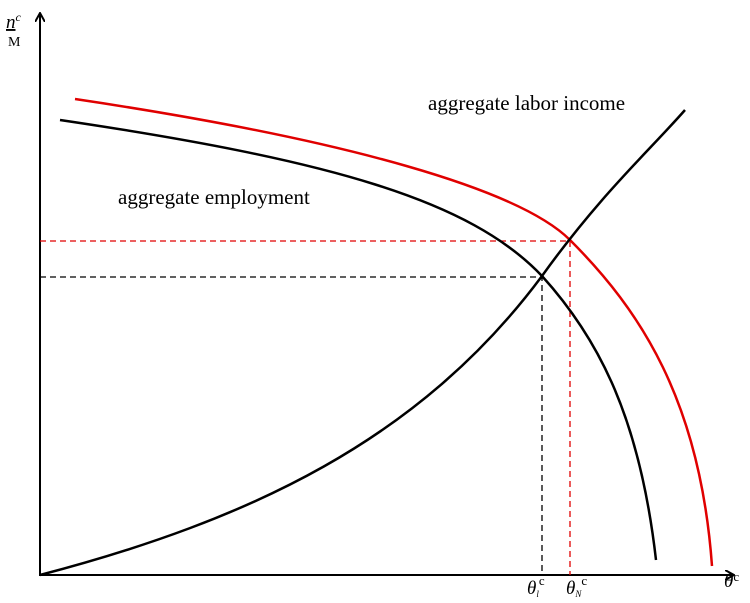 Image resolution: width=750 pixels, height=603 pixels. Describe the element at coordinates (19, 17) in the screenshot. I see `y-sup: c` at that location.